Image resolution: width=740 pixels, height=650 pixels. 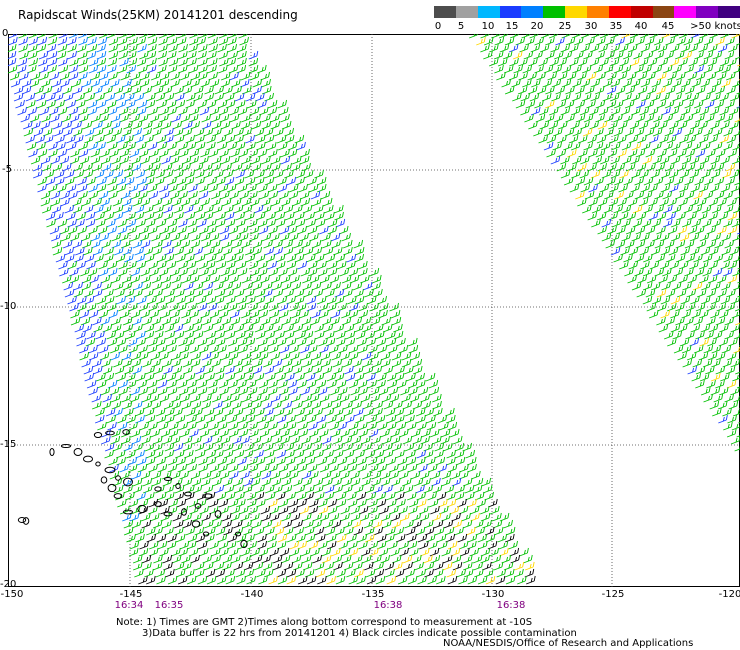 I want to click on legend-swatch, so click(x=532, y=12).